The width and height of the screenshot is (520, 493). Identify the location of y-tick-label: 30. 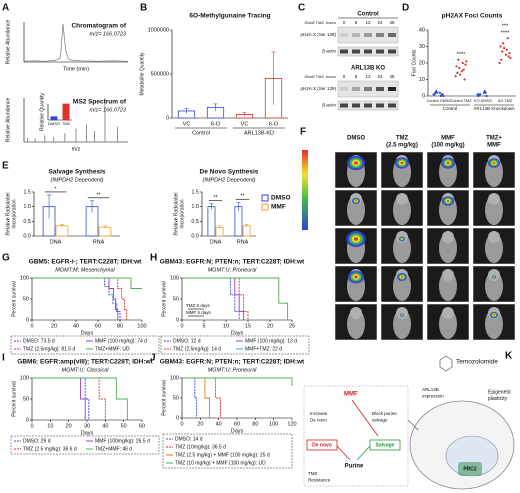
(422, 47).